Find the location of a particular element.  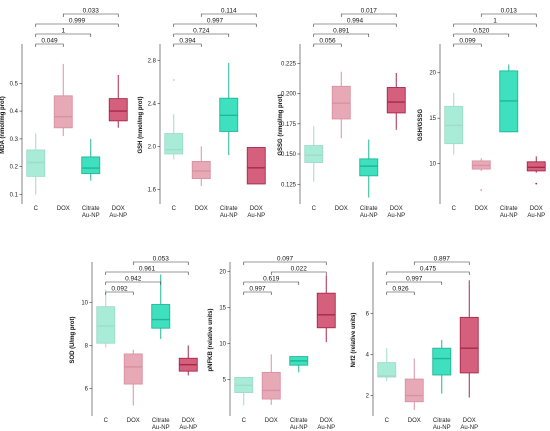

p-value-label: 0.394 is located at coordinates (187, 41).